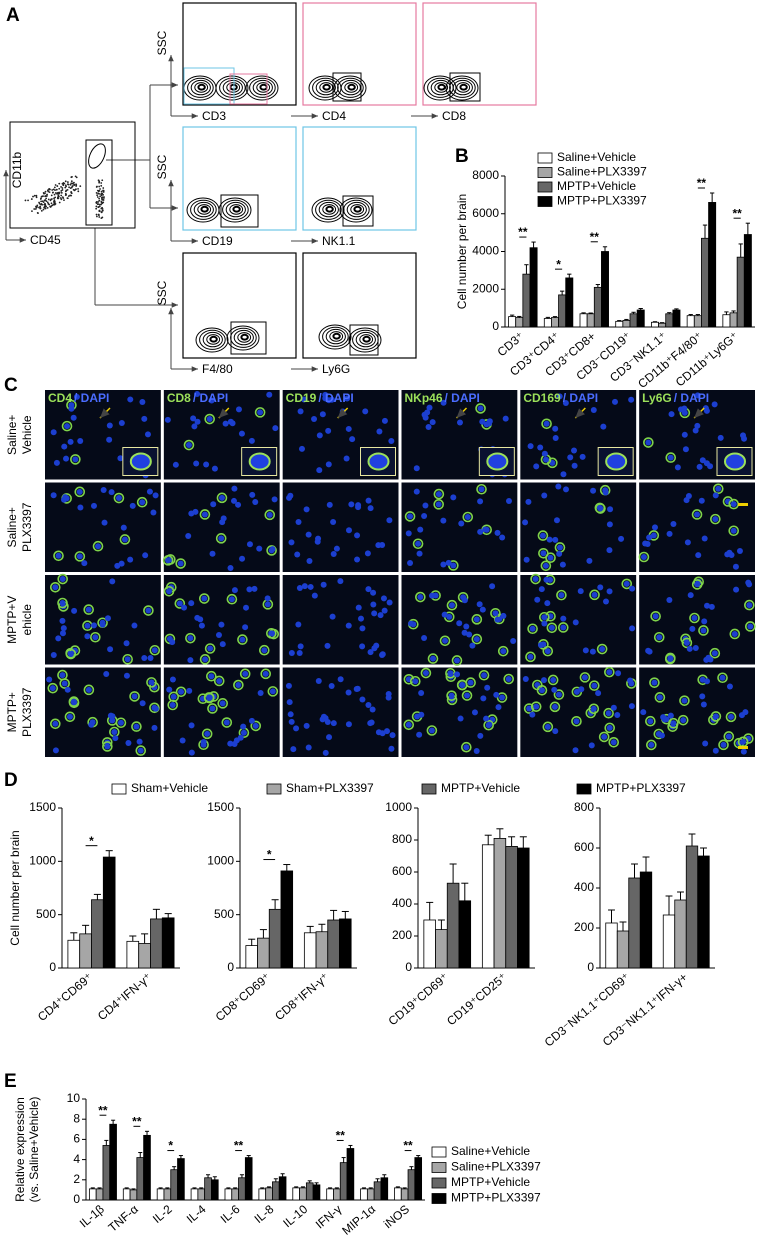 The width and height of the screenshot is (762, 1246). What do you see at coordinates (480, 788) in the screenshot?
I see `legend-label: MPTP+Vehicle` at bounding box center [480, 788].